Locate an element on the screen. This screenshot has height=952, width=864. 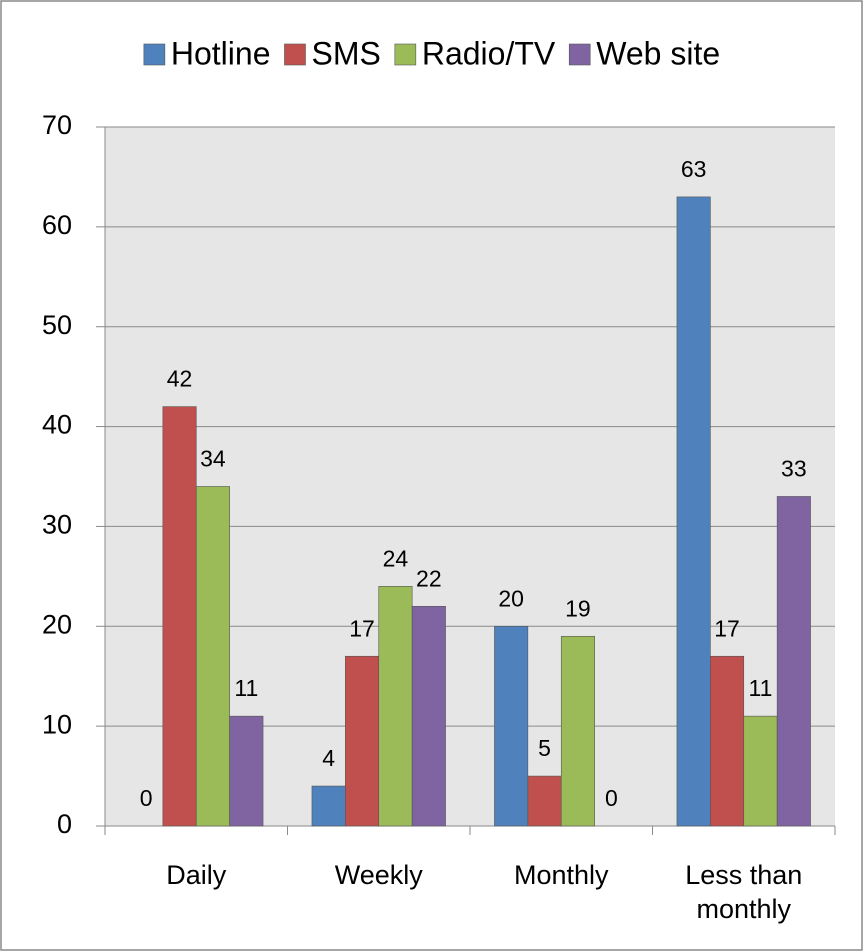
y-tick-label: 30 is located at coordinates (57, 525).